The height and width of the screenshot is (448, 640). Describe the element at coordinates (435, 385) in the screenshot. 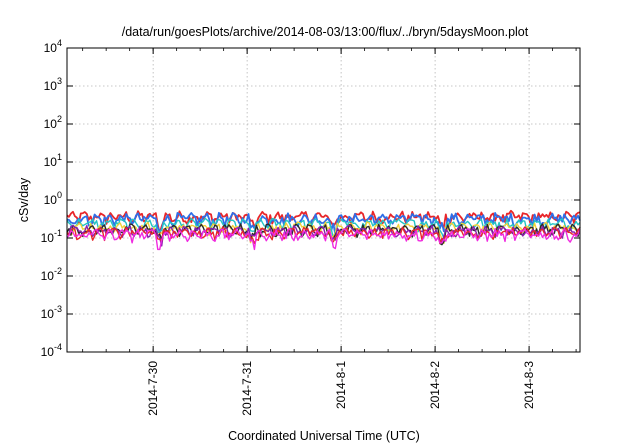

I see `x-tick-label: 2014-8-2` at that location.